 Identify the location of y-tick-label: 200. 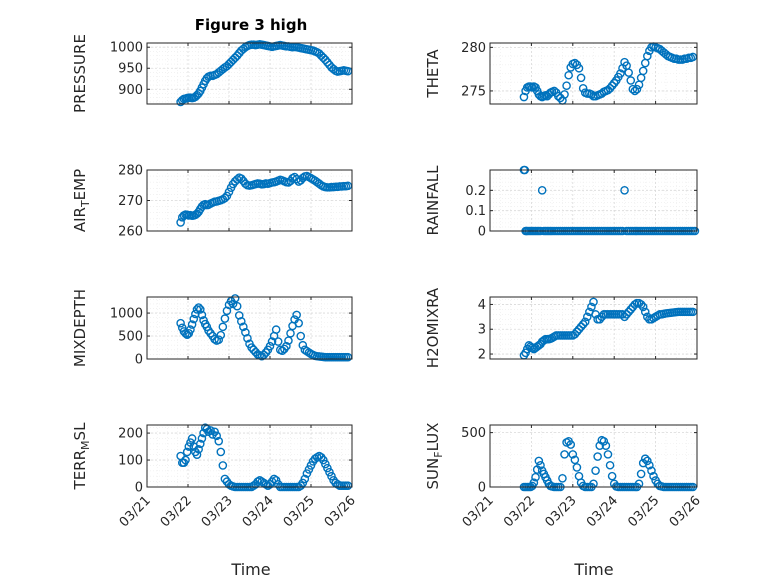
(130, 434).